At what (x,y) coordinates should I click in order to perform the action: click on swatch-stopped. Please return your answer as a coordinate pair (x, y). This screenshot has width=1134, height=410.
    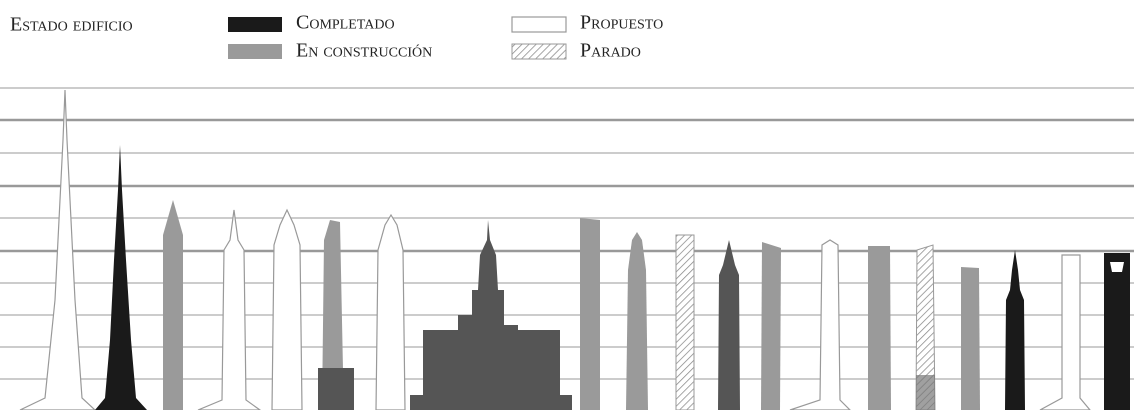
    Looking at the image, I should click on (539, 51).